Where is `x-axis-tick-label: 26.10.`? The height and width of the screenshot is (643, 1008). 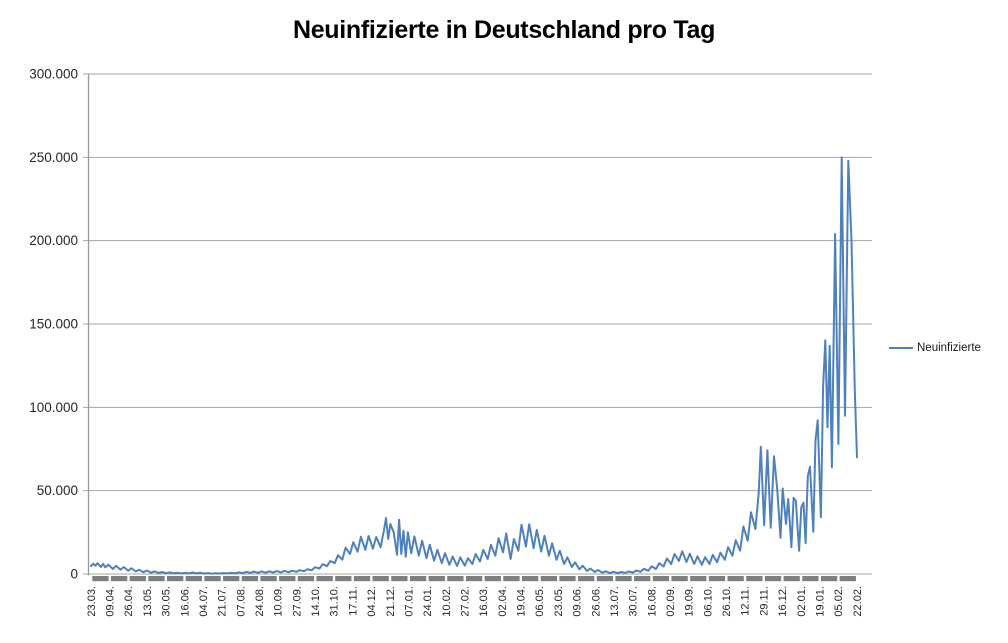
x-axis-tick-label: 26.10. is located at coordinates (727, 601).